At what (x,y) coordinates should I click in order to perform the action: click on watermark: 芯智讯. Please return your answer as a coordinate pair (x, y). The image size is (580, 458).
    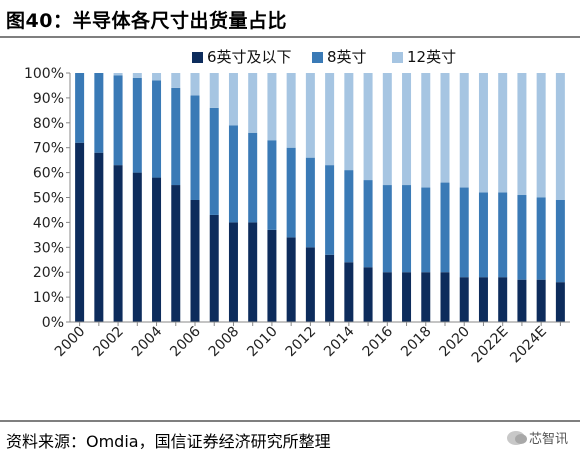
    Looking at the image, I should click on (537, 437).